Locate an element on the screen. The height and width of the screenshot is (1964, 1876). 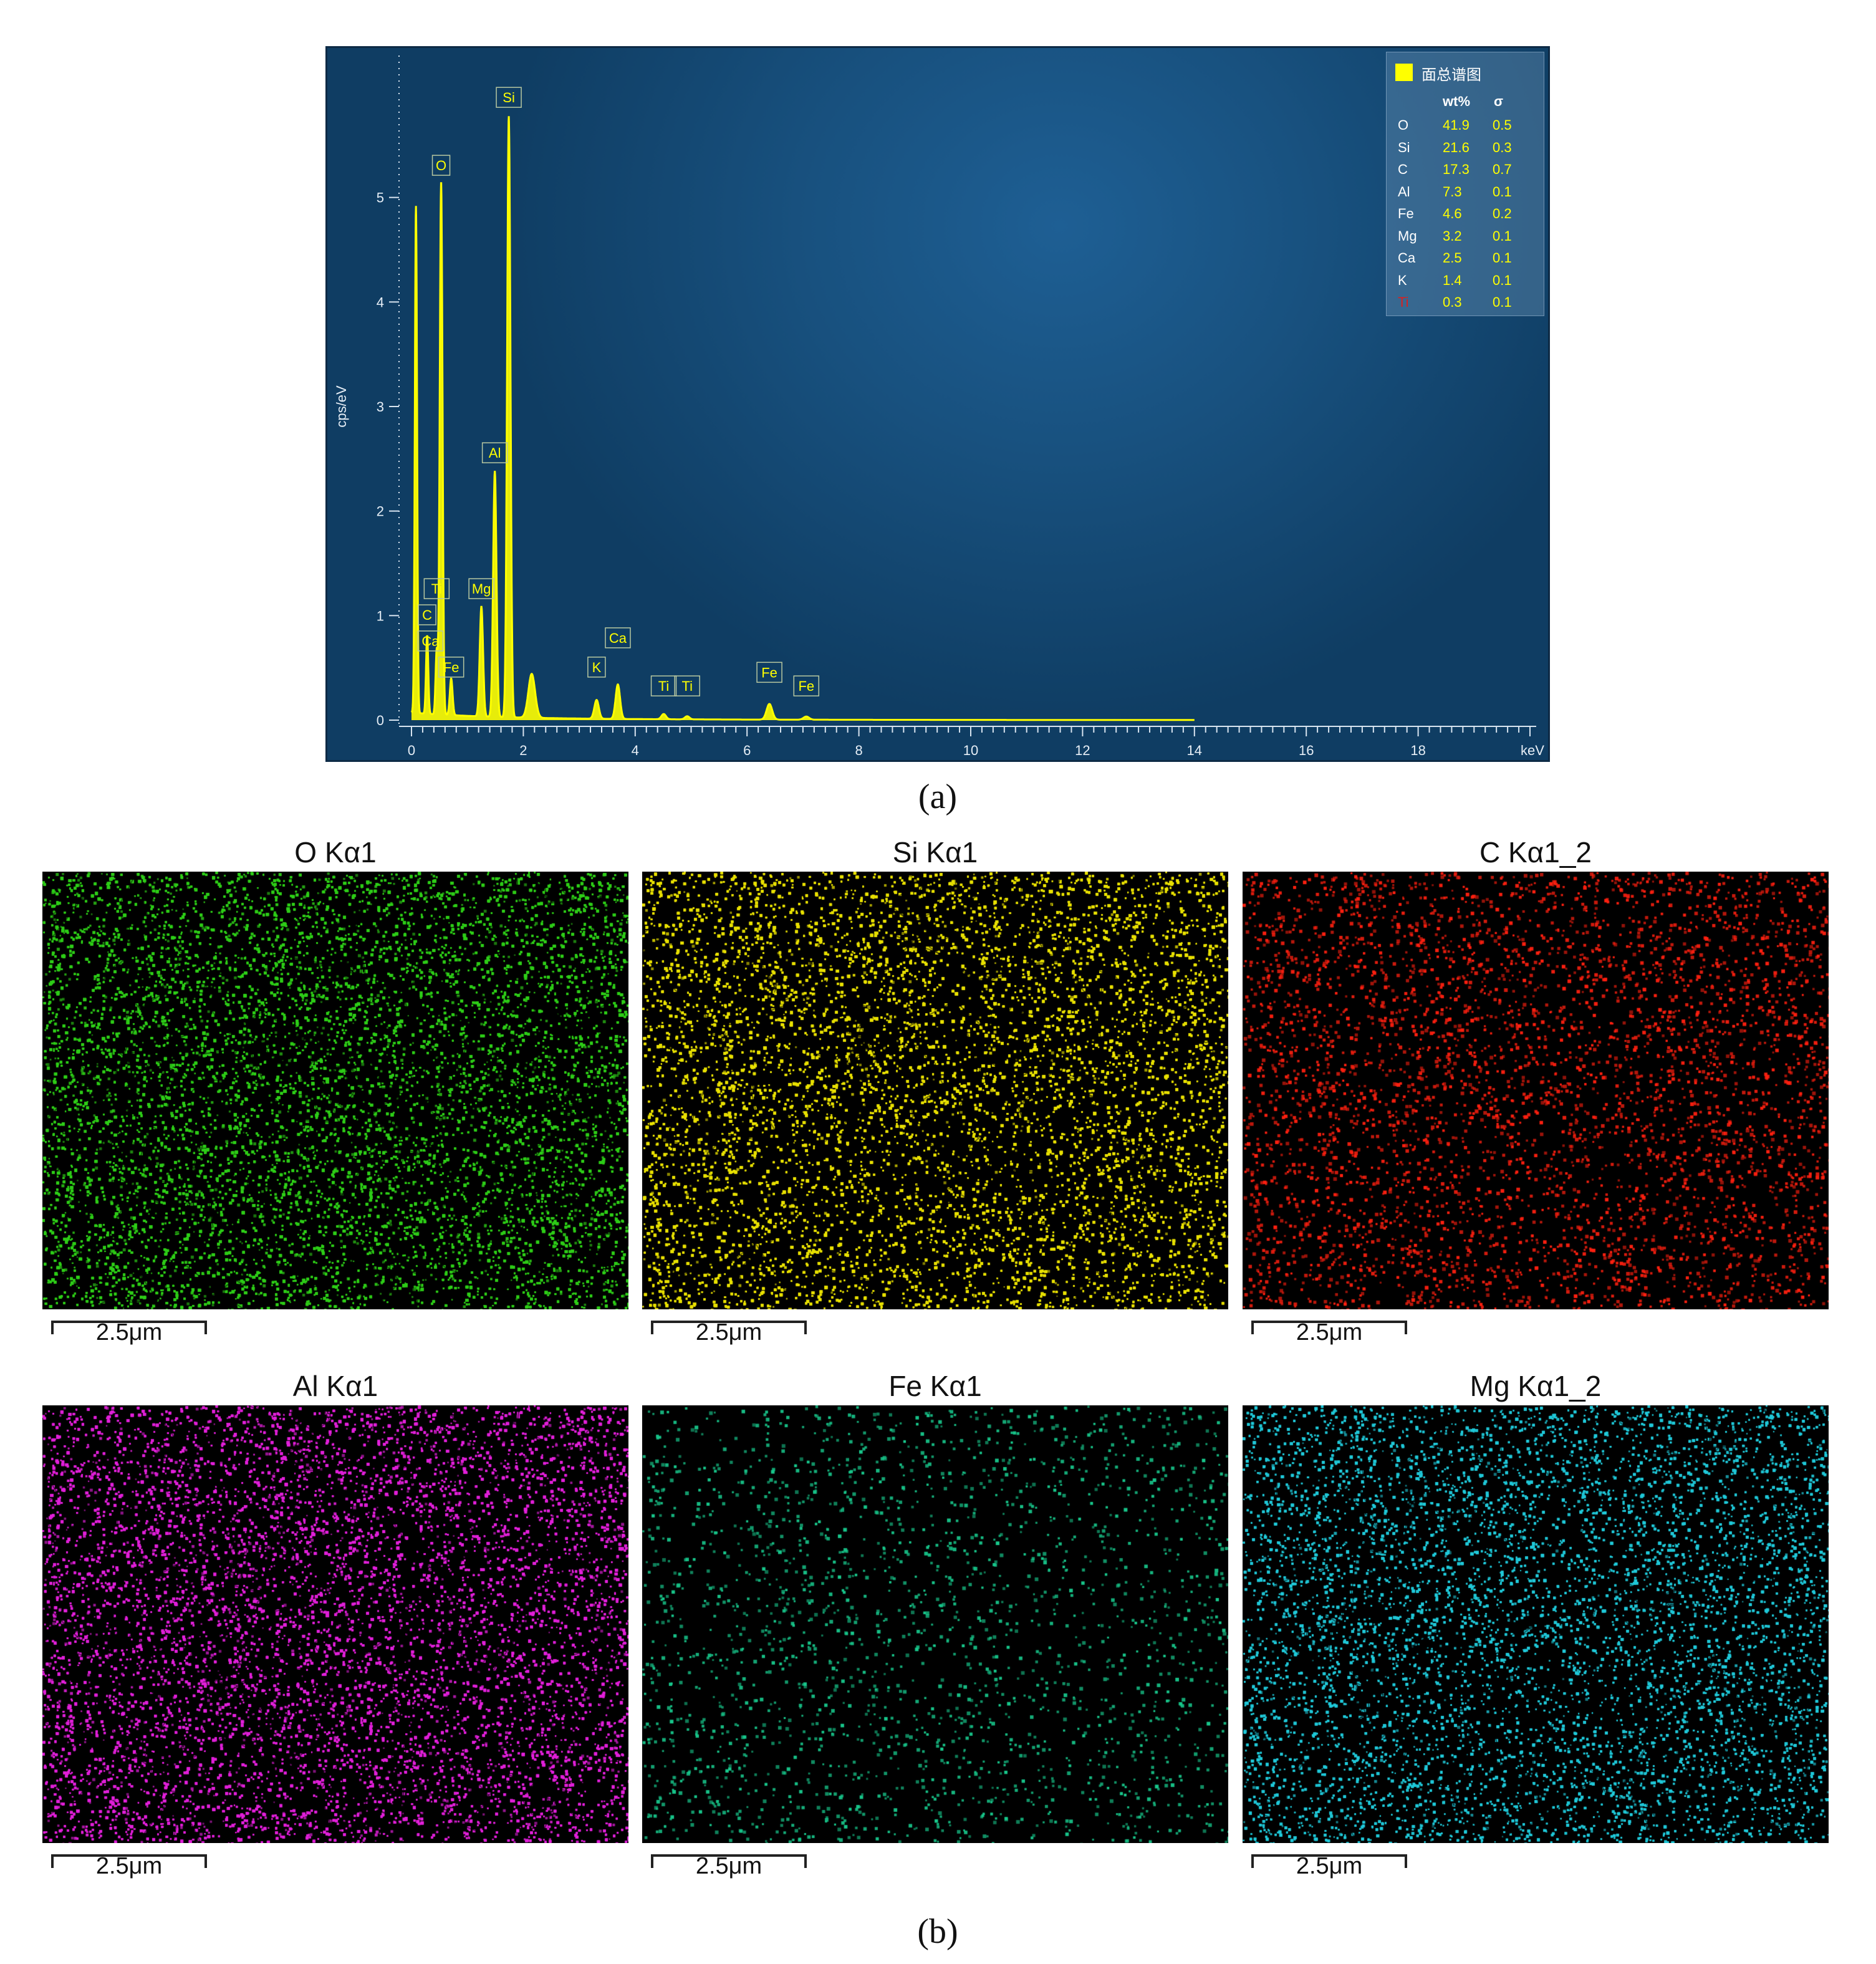
x-tick-label: 10 is located at coordinates (970, 750).